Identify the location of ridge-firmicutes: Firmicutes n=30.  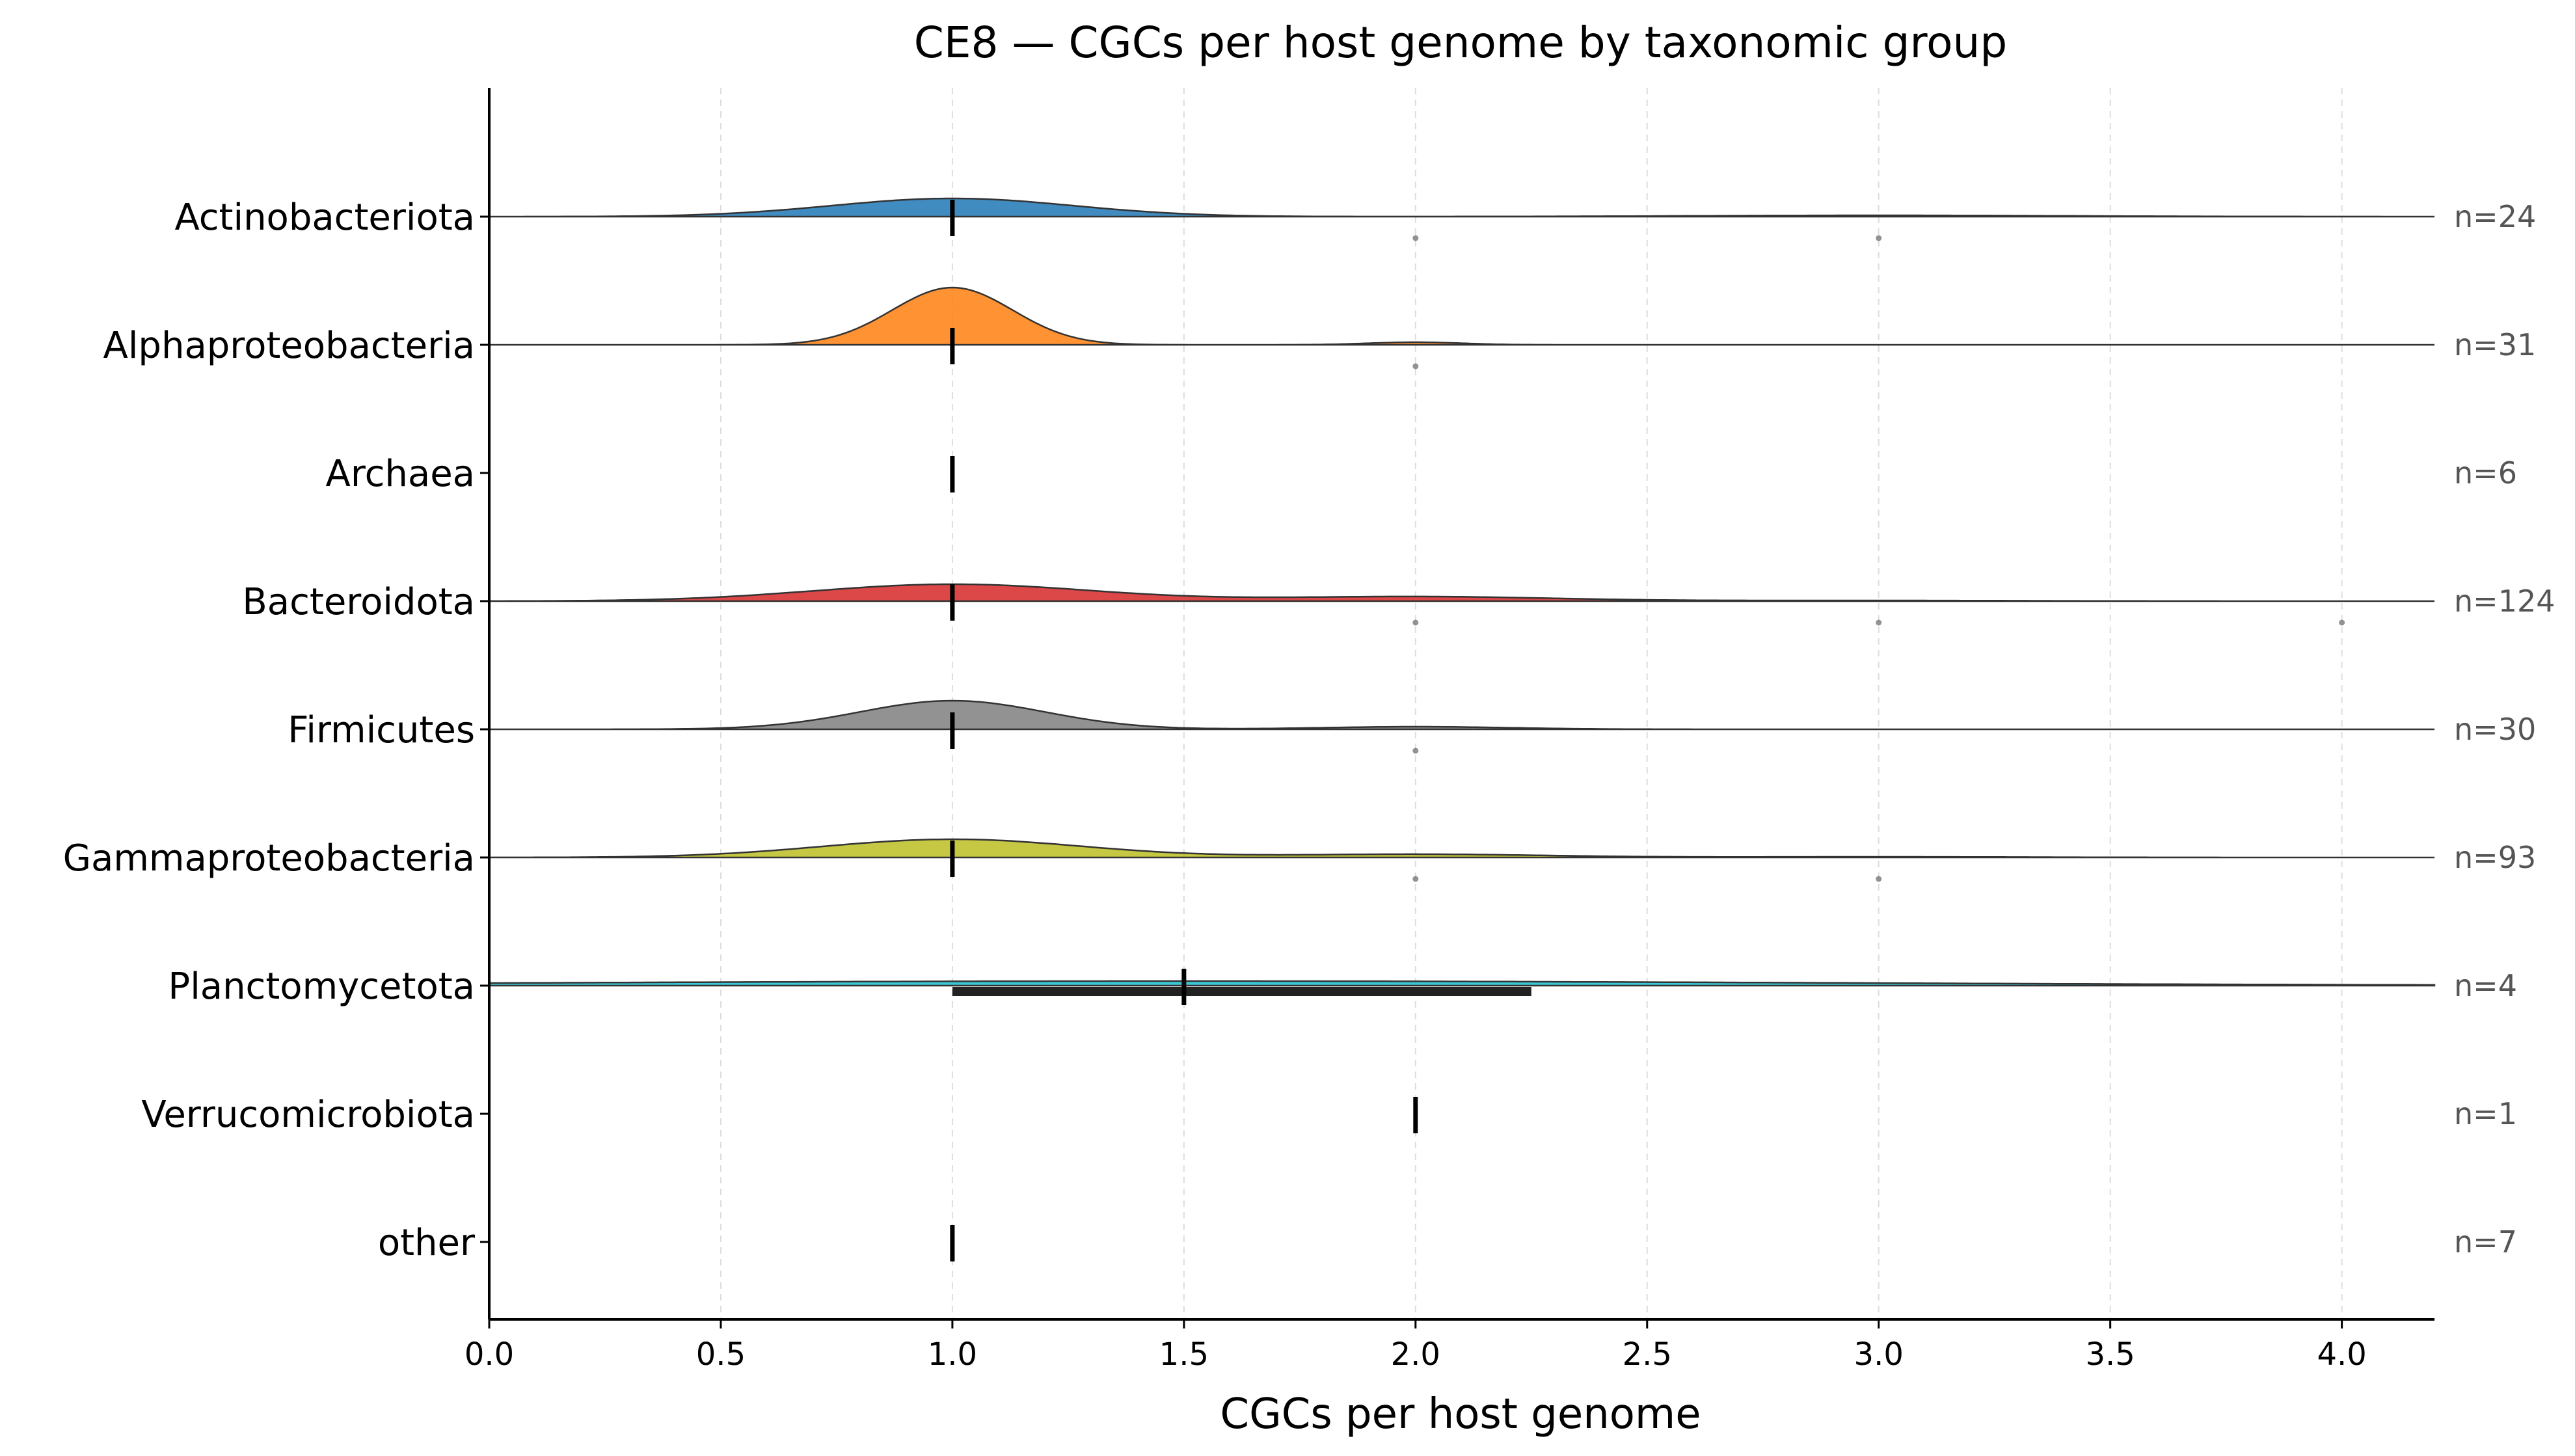
(1412, 726).